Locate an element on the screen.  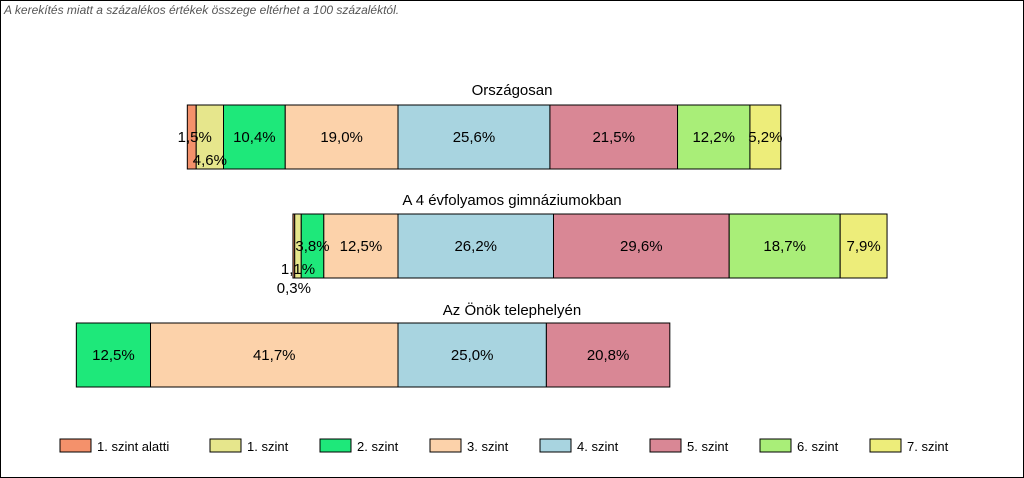
legend-label: 5. szint is located at coordinates (708, 446).